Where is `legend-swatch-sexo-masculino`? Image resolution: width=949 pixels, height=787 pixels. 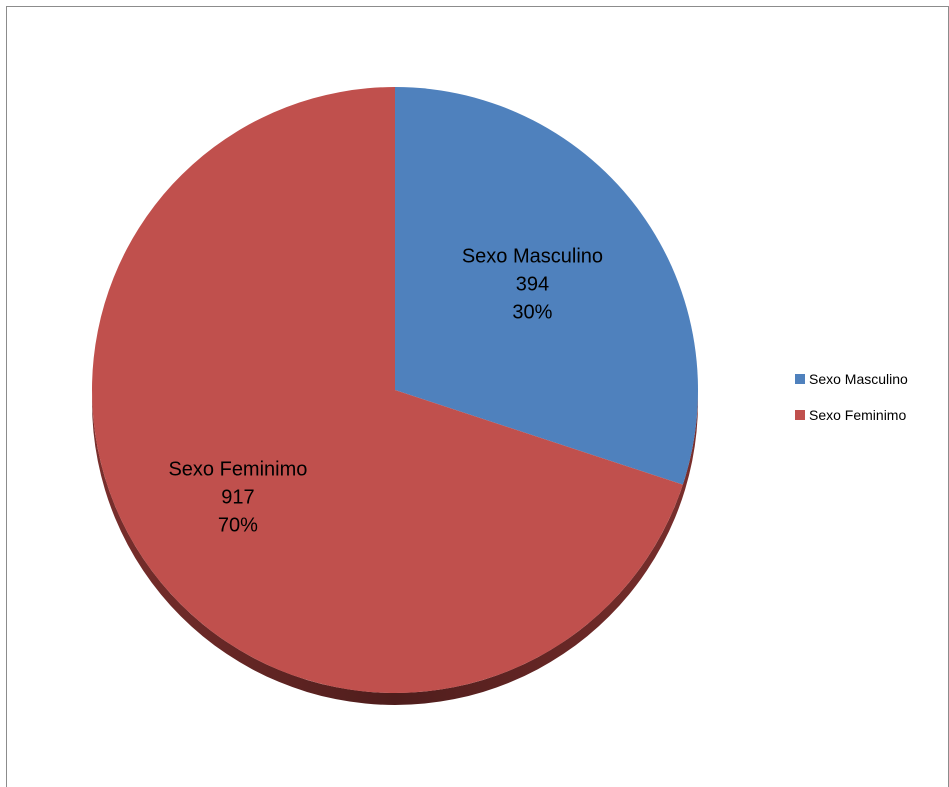 legend-swatch-sexo-masculino is located at coordinates (800, 379).